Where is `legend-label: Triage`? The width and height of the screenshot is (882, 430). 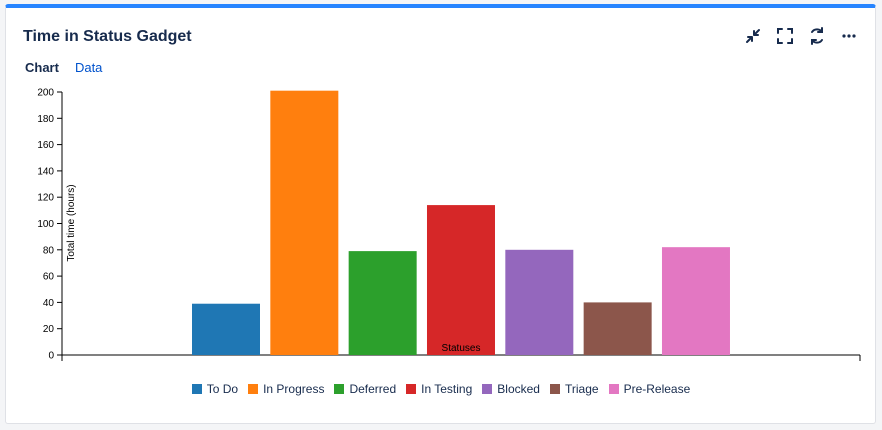 legend-label: Triage is located at coordinates (581, 389).